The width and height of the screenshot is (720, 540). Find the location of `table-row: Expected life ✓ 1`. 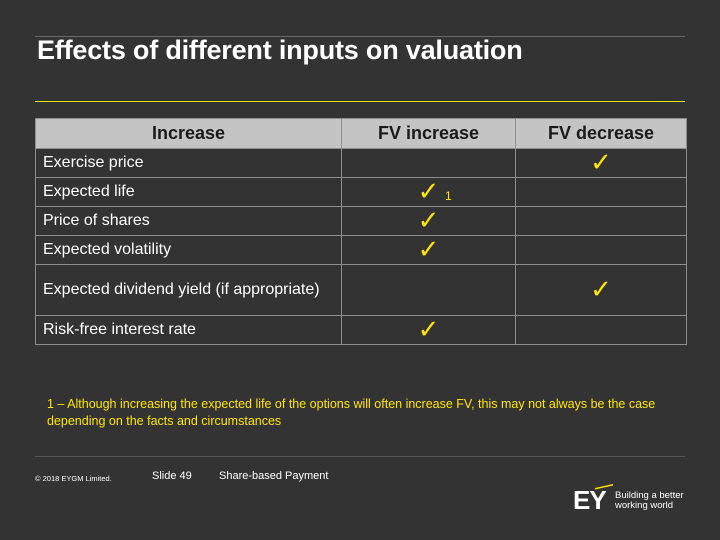

table-row: Expected life ✓ 1 is located at coordinates (361, 192).